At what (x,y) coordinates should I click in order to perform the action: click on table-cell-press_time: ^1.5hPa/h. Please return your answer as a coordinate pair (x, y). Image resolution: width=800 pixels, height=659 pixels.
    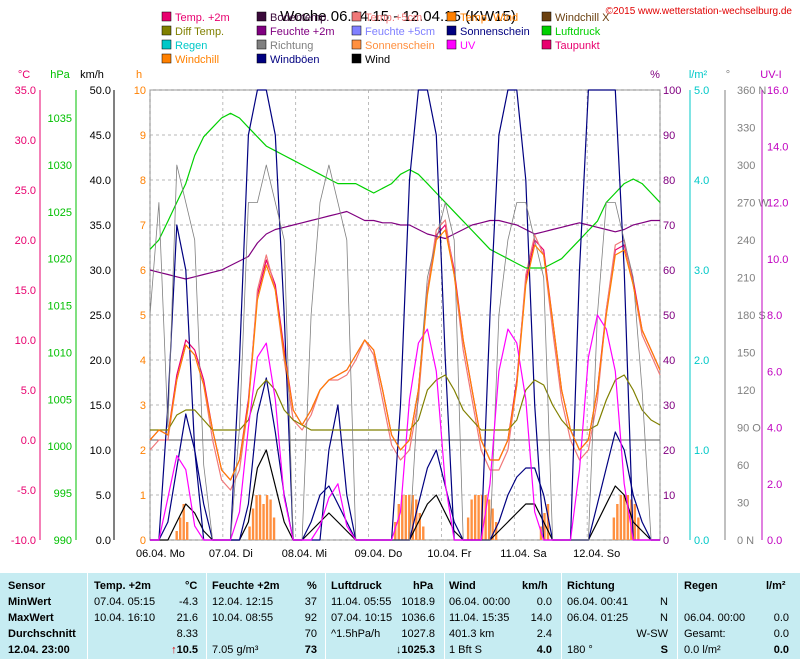
    Looking at the image, I should click on (356, 634).